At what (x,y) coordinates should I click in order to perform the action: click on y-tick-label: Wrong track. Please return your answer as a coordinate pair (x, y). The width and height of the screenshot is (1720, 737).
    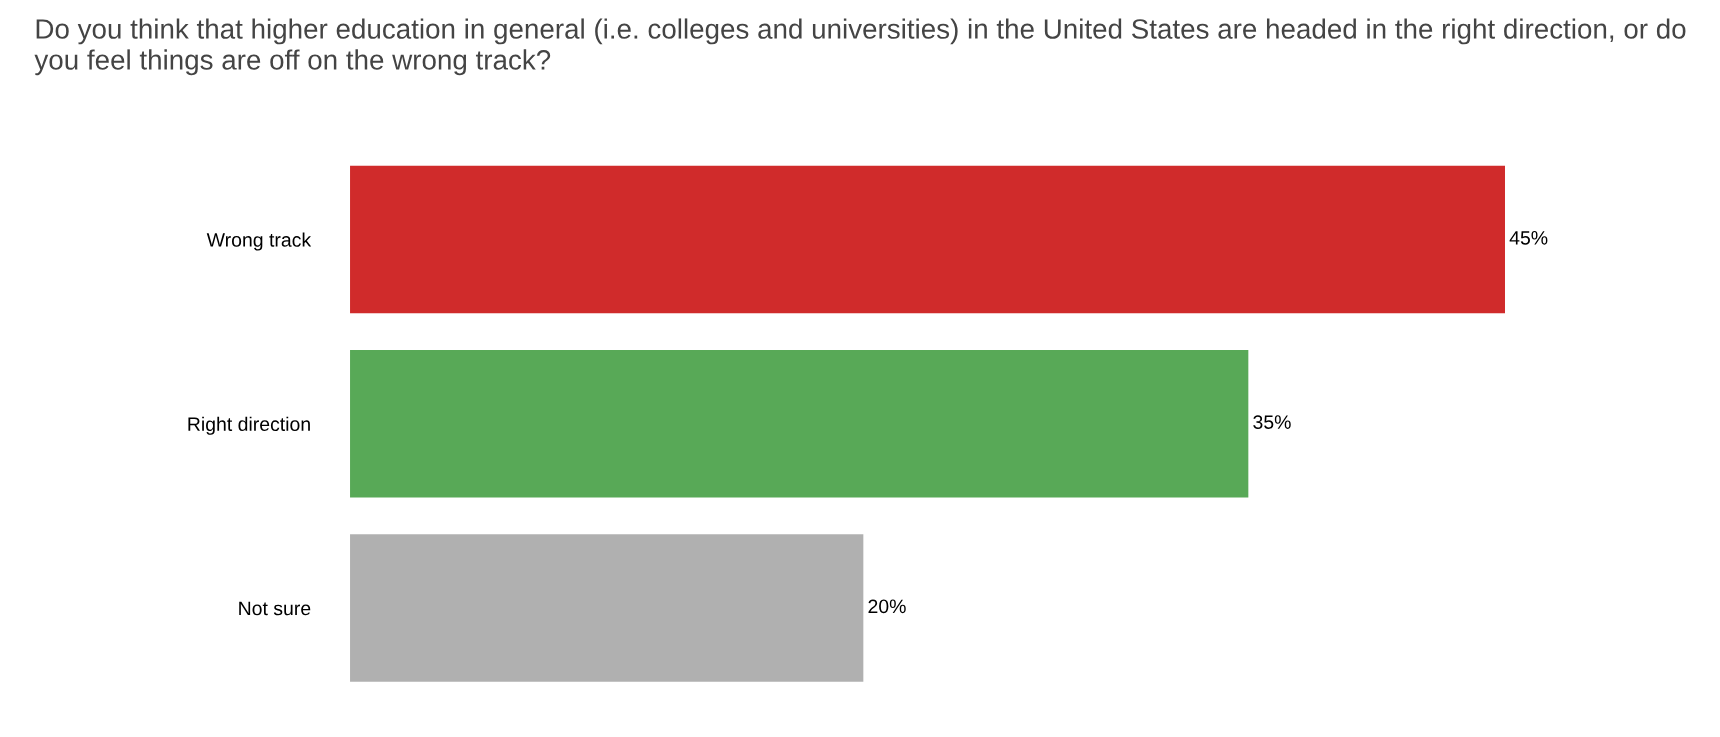
    Looking at the image, I should click on (259, 241).